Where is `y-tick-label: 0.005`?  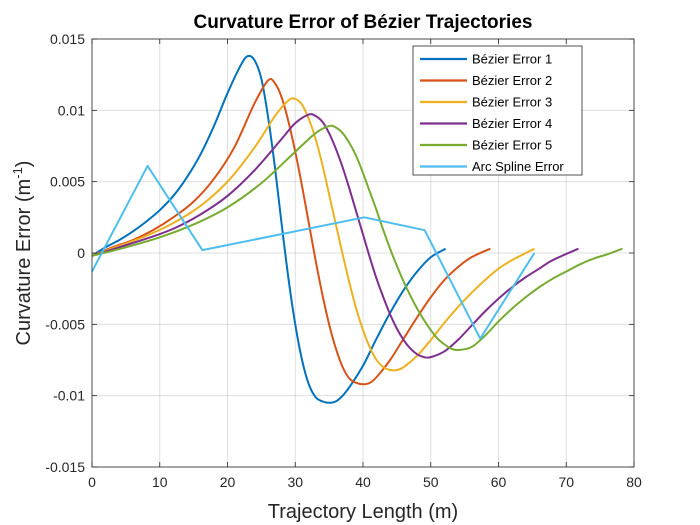 y-tick-label: 0.005 is located at coordinates (67, 182).